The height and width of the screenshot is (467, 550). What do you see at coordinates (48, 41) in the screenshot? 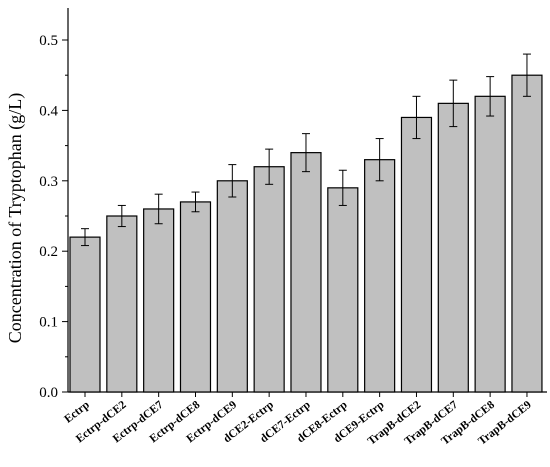
I see `y-tick-label: 0.5` at bounding box center [48, 41].